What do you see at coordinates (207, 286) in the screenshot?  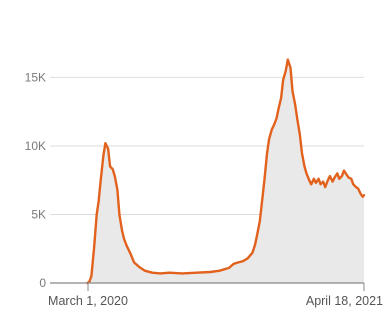 I see `x-axis` at bounding box center [207, 286].